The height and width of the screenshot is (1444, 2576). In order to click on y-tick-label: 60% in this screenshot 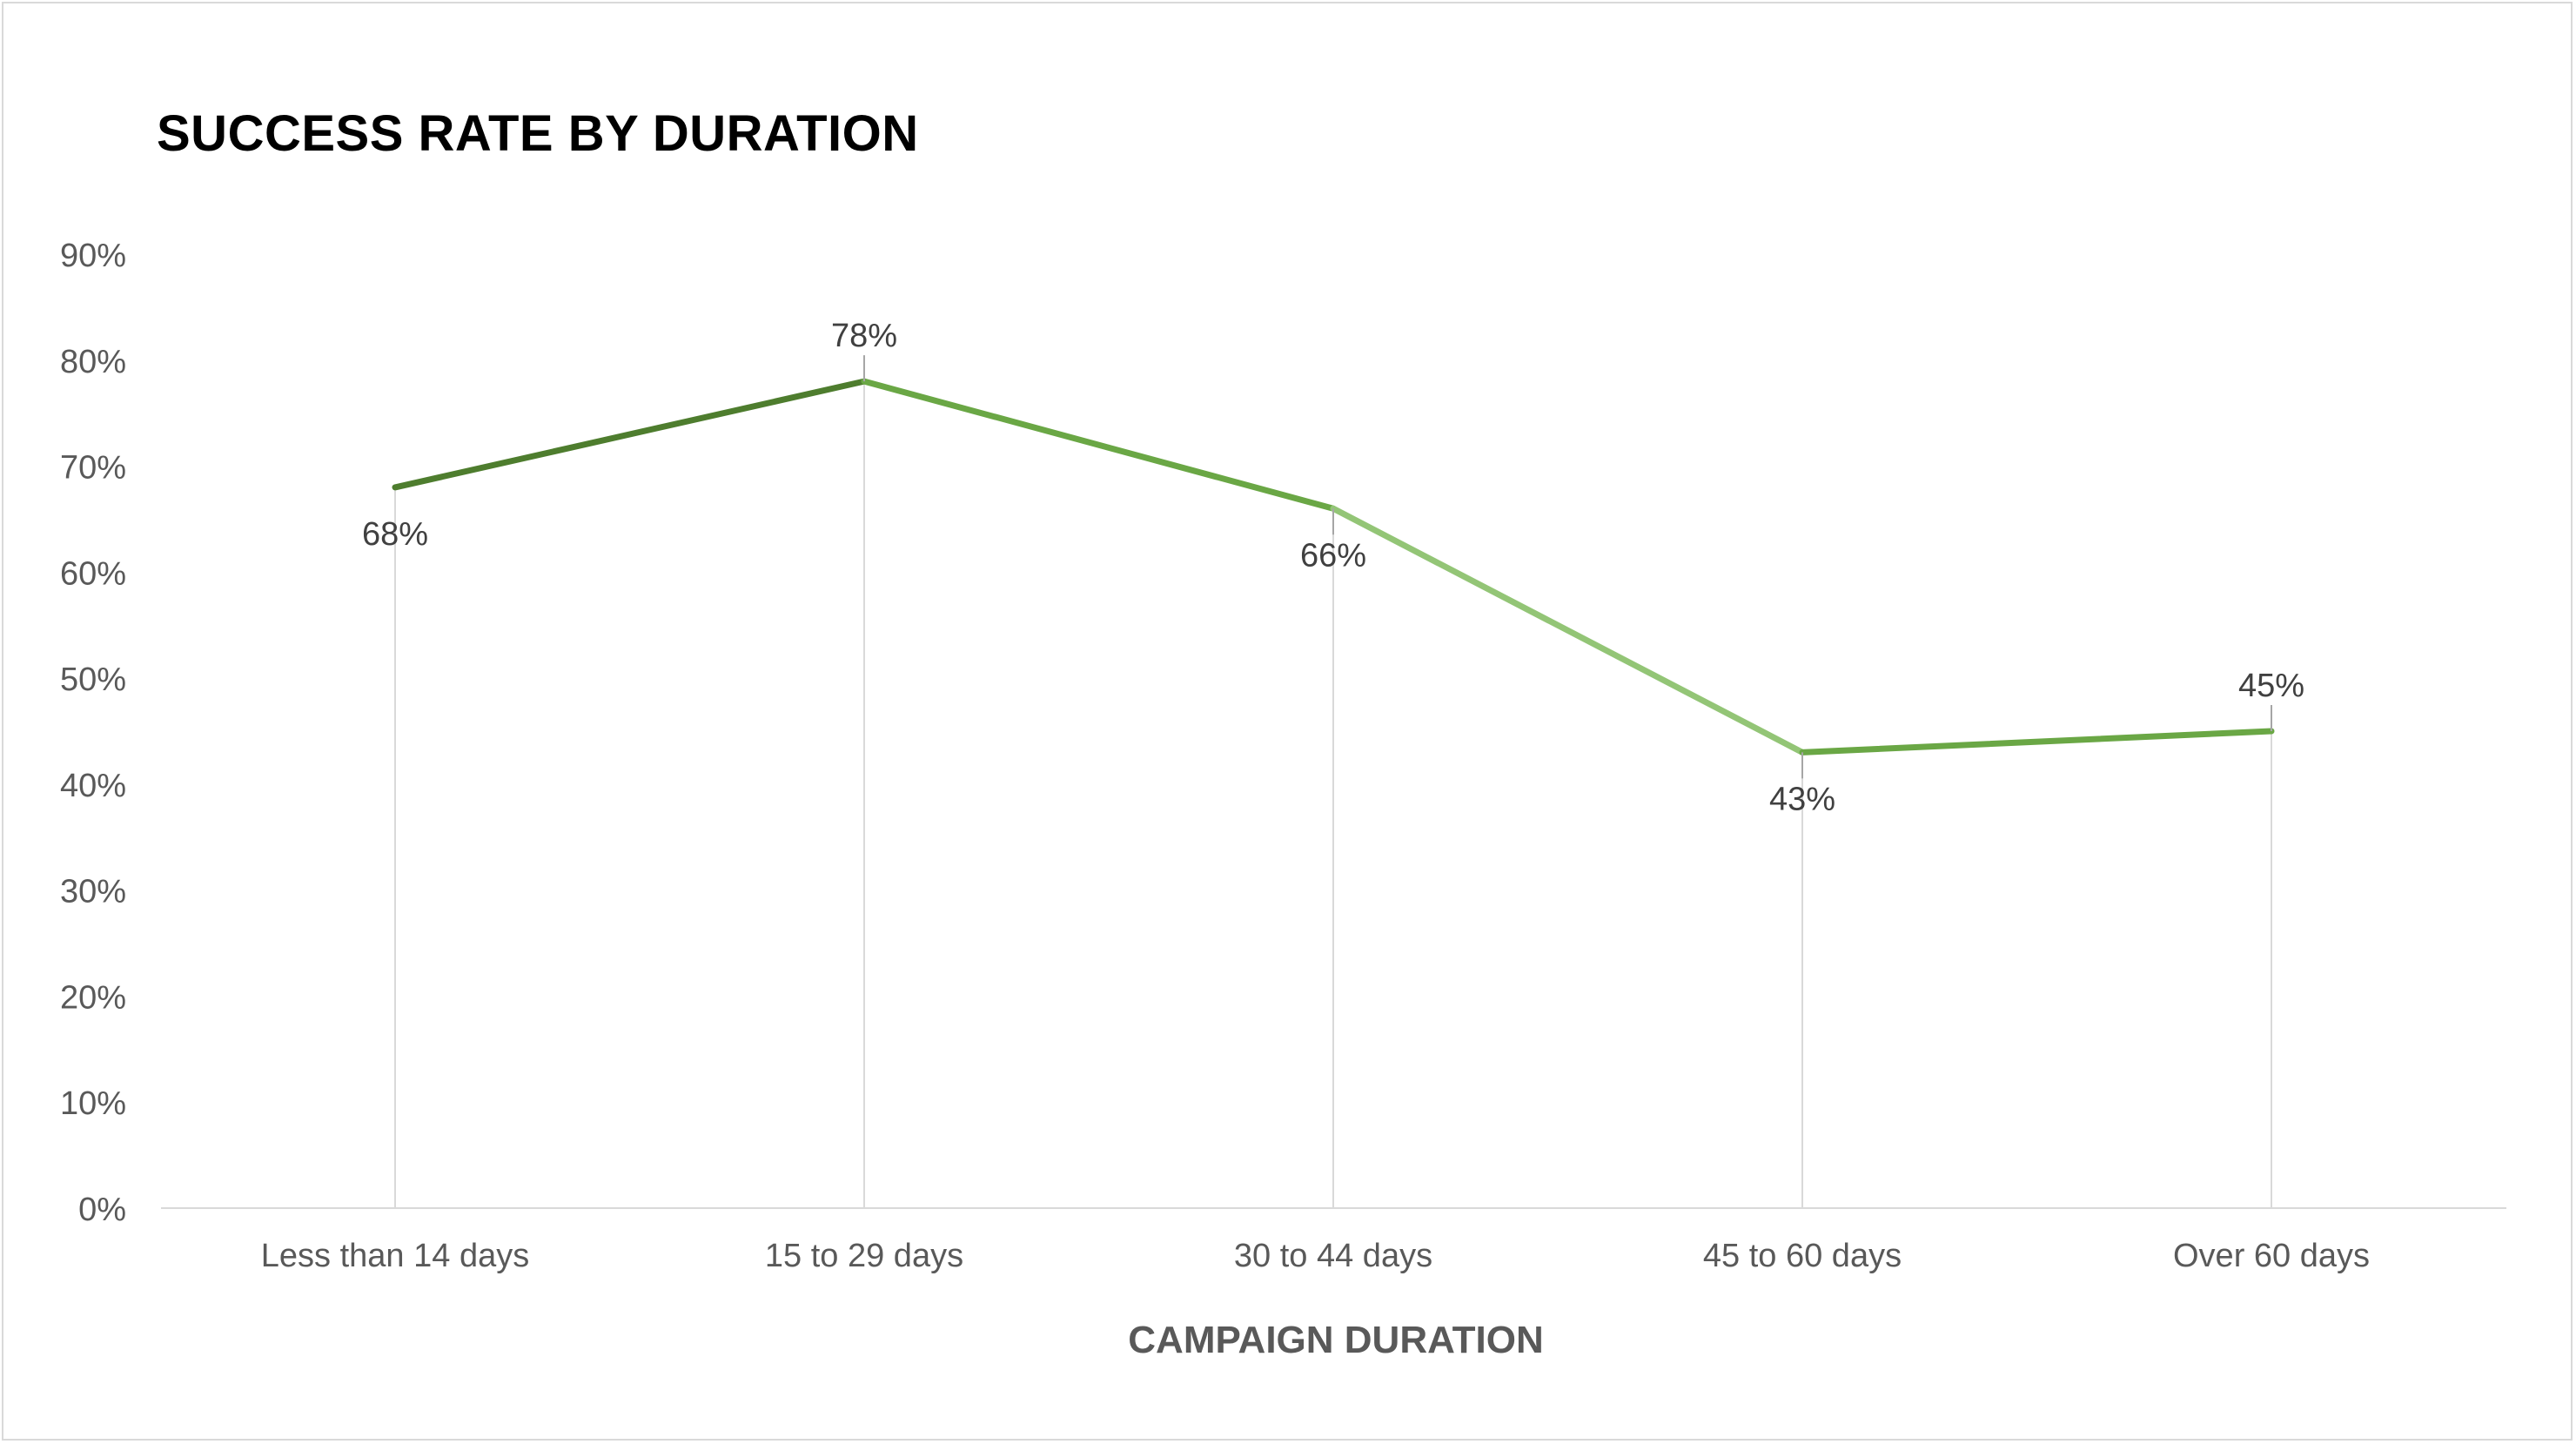, I will do `click(93, 573)`.